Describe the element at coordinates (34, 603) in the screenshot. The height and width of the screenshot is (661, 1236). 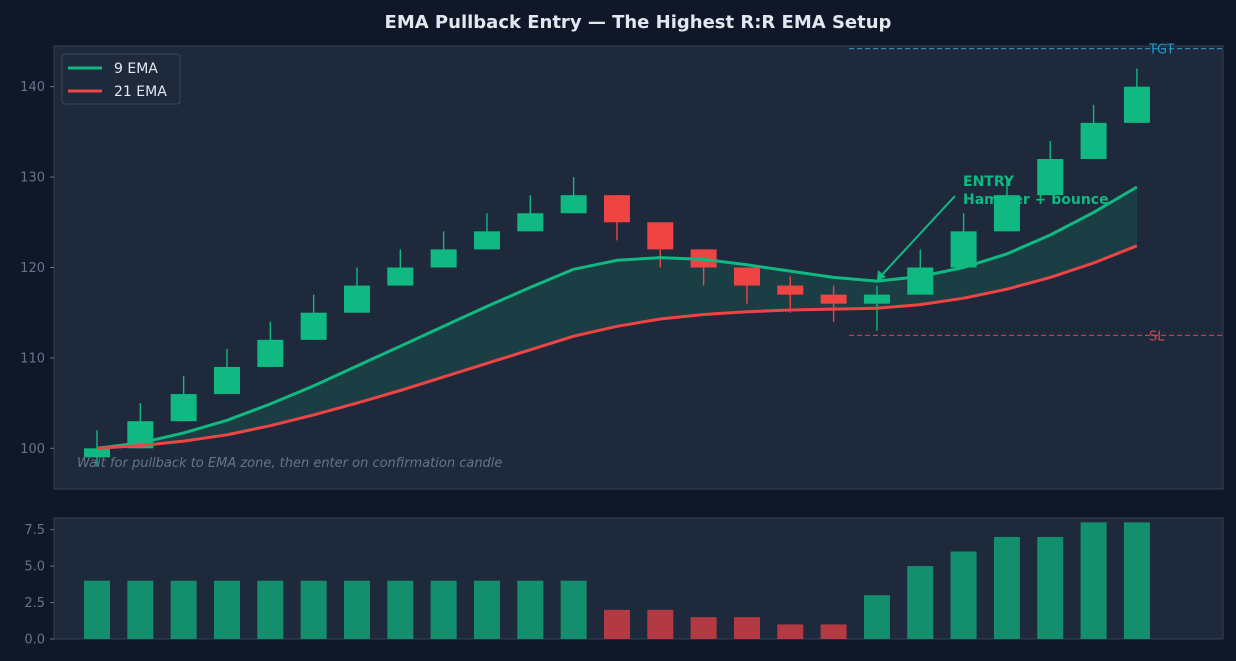
I see `volume-y-tick-label: 2.5` at that location.